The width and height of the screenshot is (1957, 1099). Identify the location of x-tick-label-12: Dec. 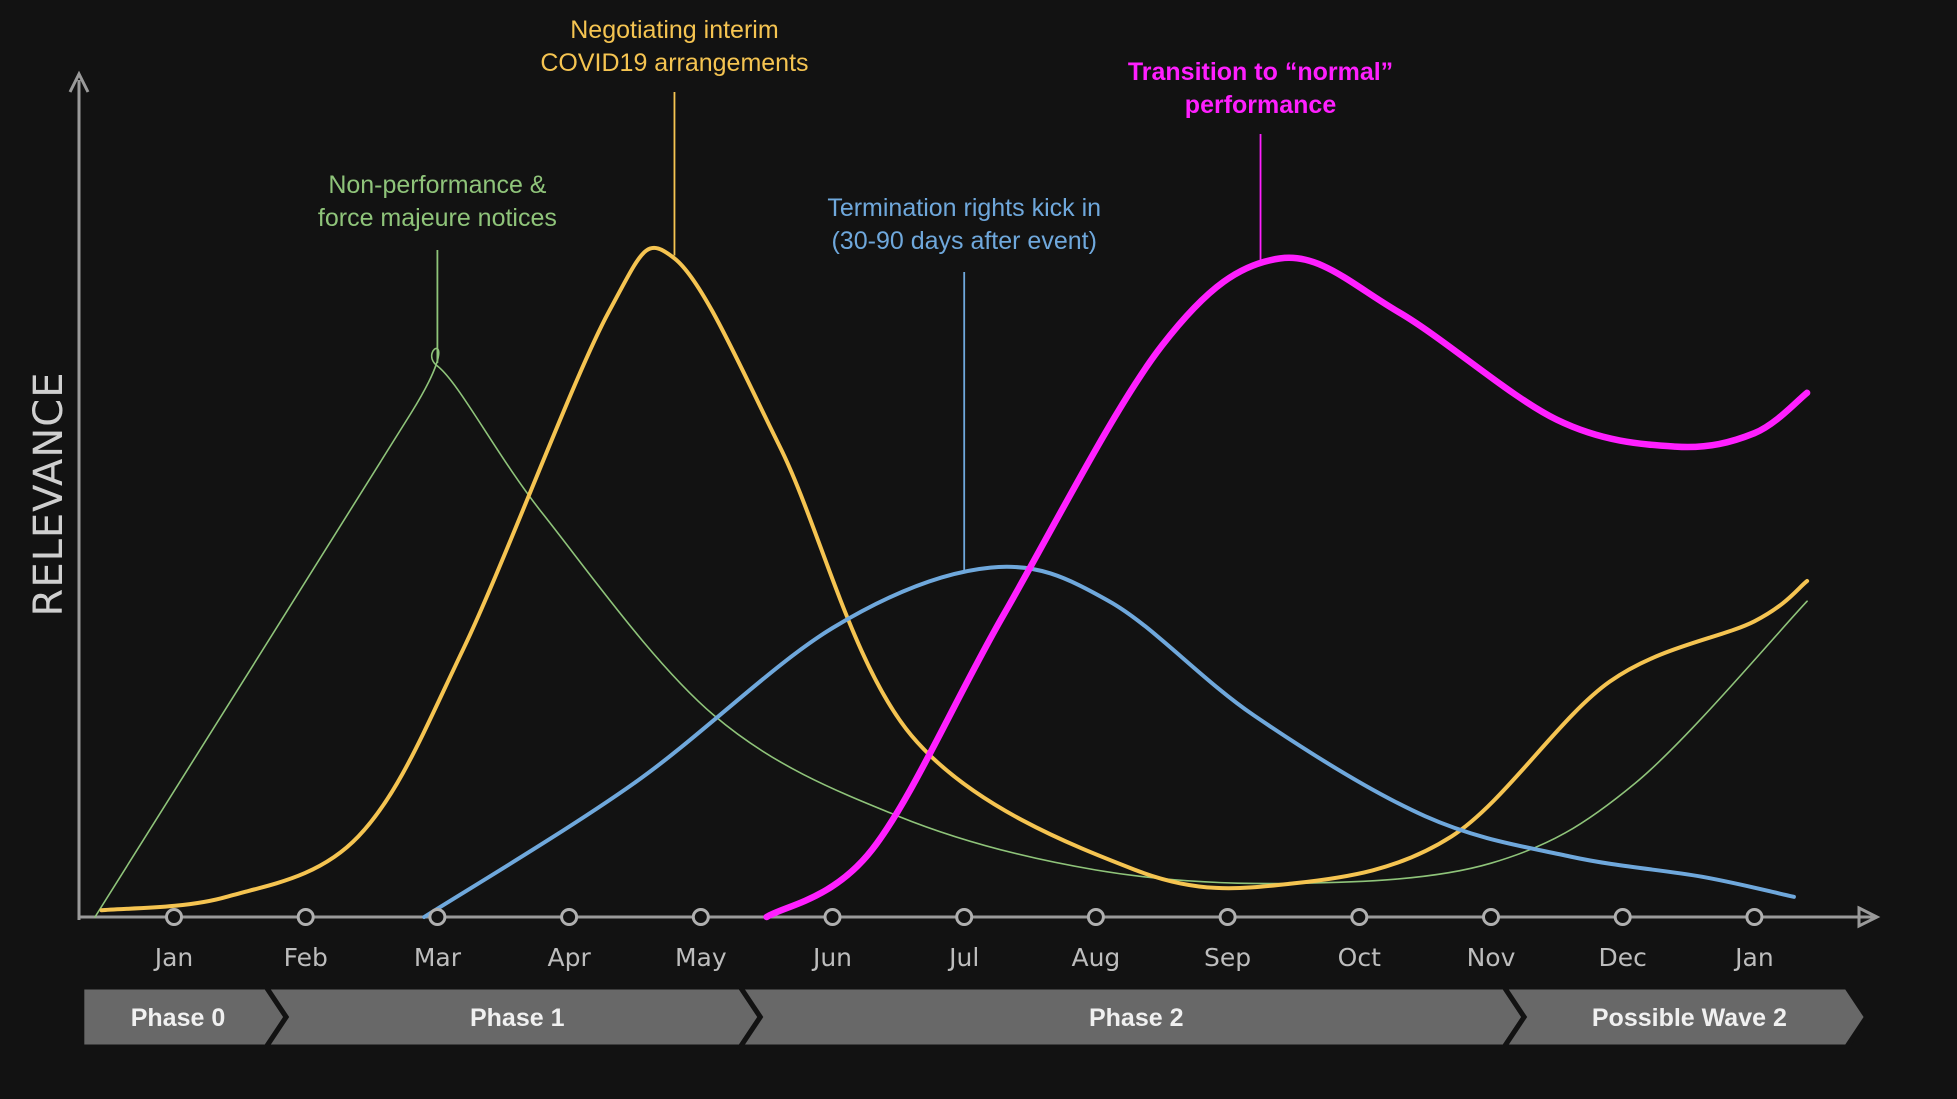
(1623, 957).